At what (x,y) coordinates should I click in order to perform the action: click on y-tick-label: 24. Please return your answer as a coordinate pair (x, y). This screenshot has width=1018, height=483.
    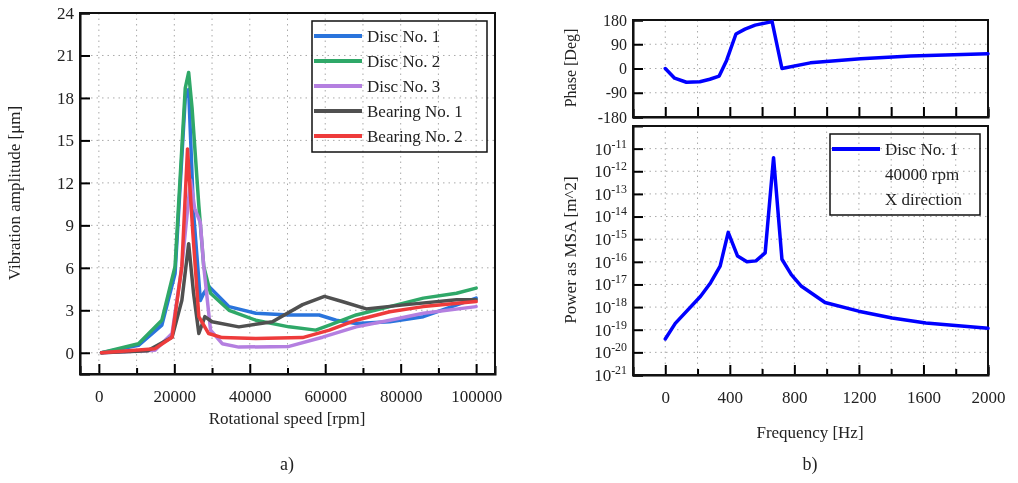
    Looking at the image, I should click on (66, 13).